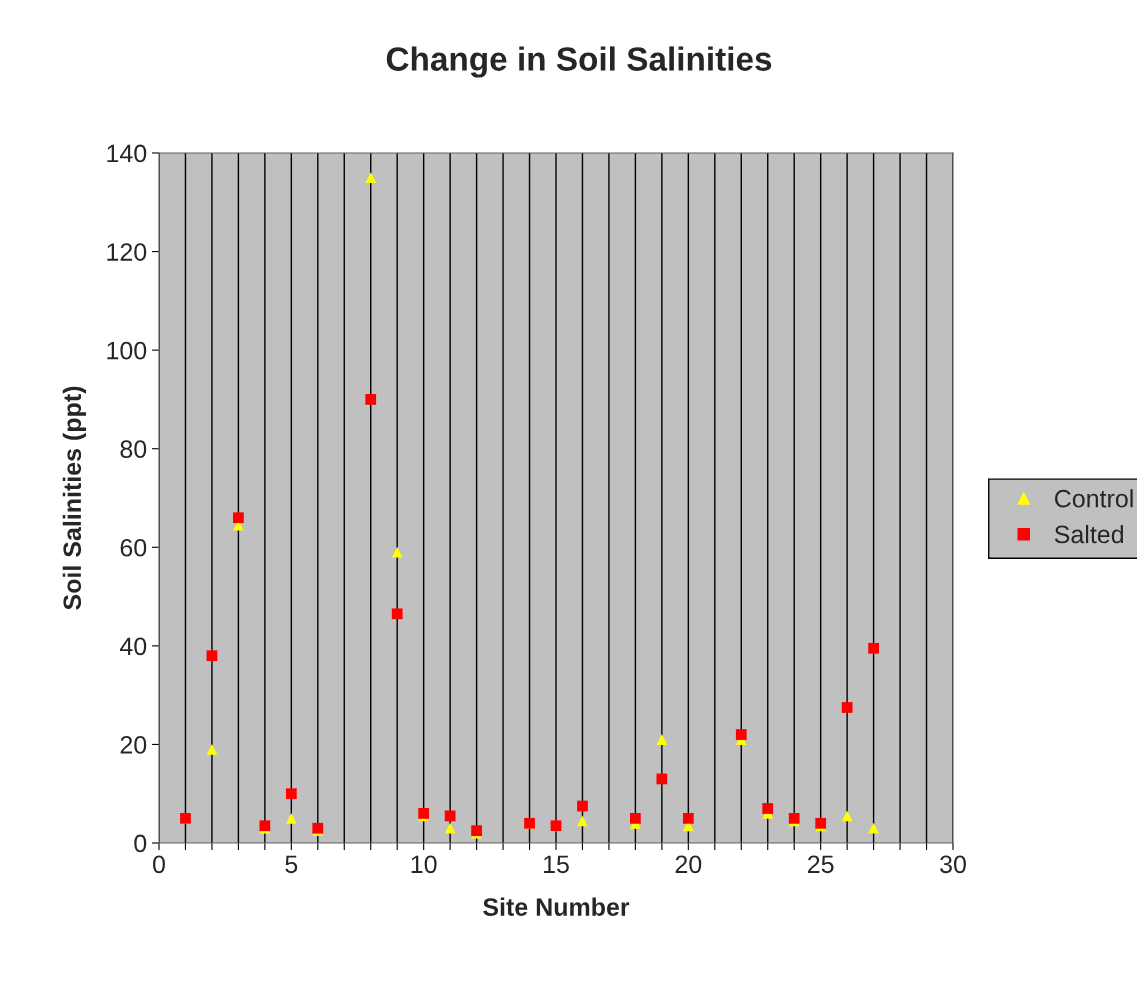  What do you see at coordinates (556, 906) in the screenshot?
I see `x-axis-title: Site Number` at bounding box center [556, 906].